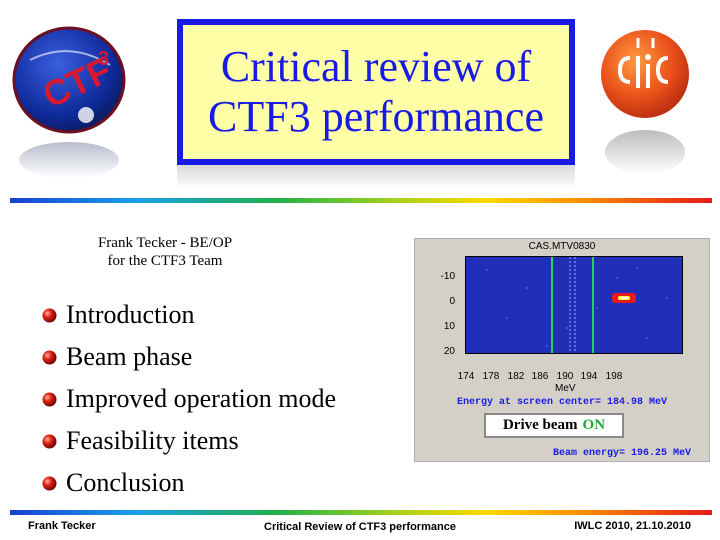 The image size is (720, 540). I want to click on beam-energy-readout: Beam energy= 196.25 MeV, so click(621, 453).